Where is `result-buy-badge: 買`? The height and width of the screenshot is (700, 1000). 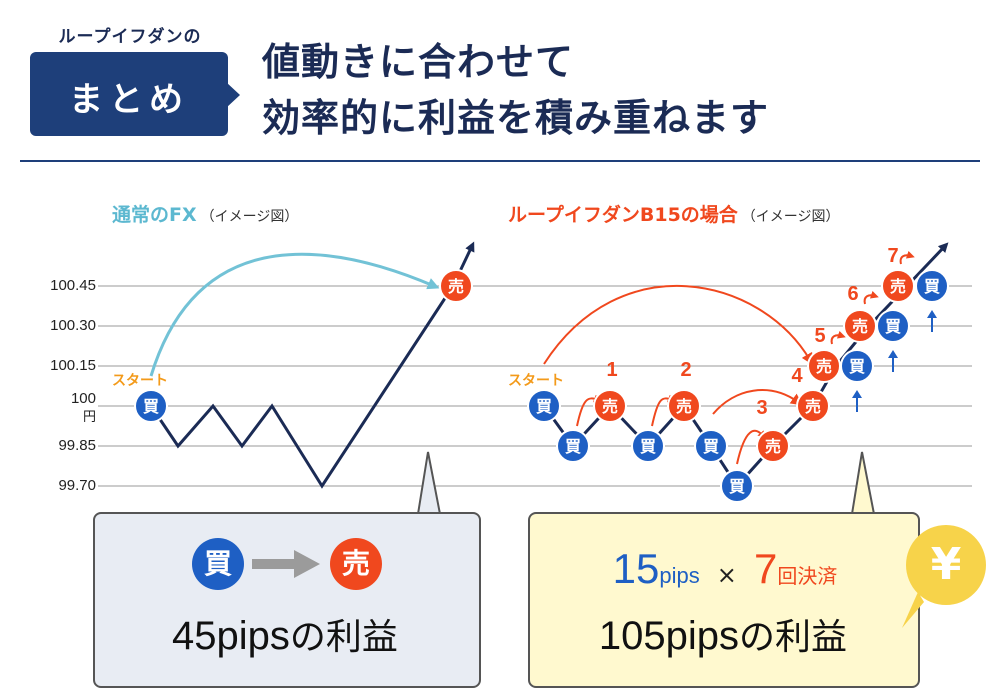
result-buy-badge: 買 is located at coordinates (218, 564).